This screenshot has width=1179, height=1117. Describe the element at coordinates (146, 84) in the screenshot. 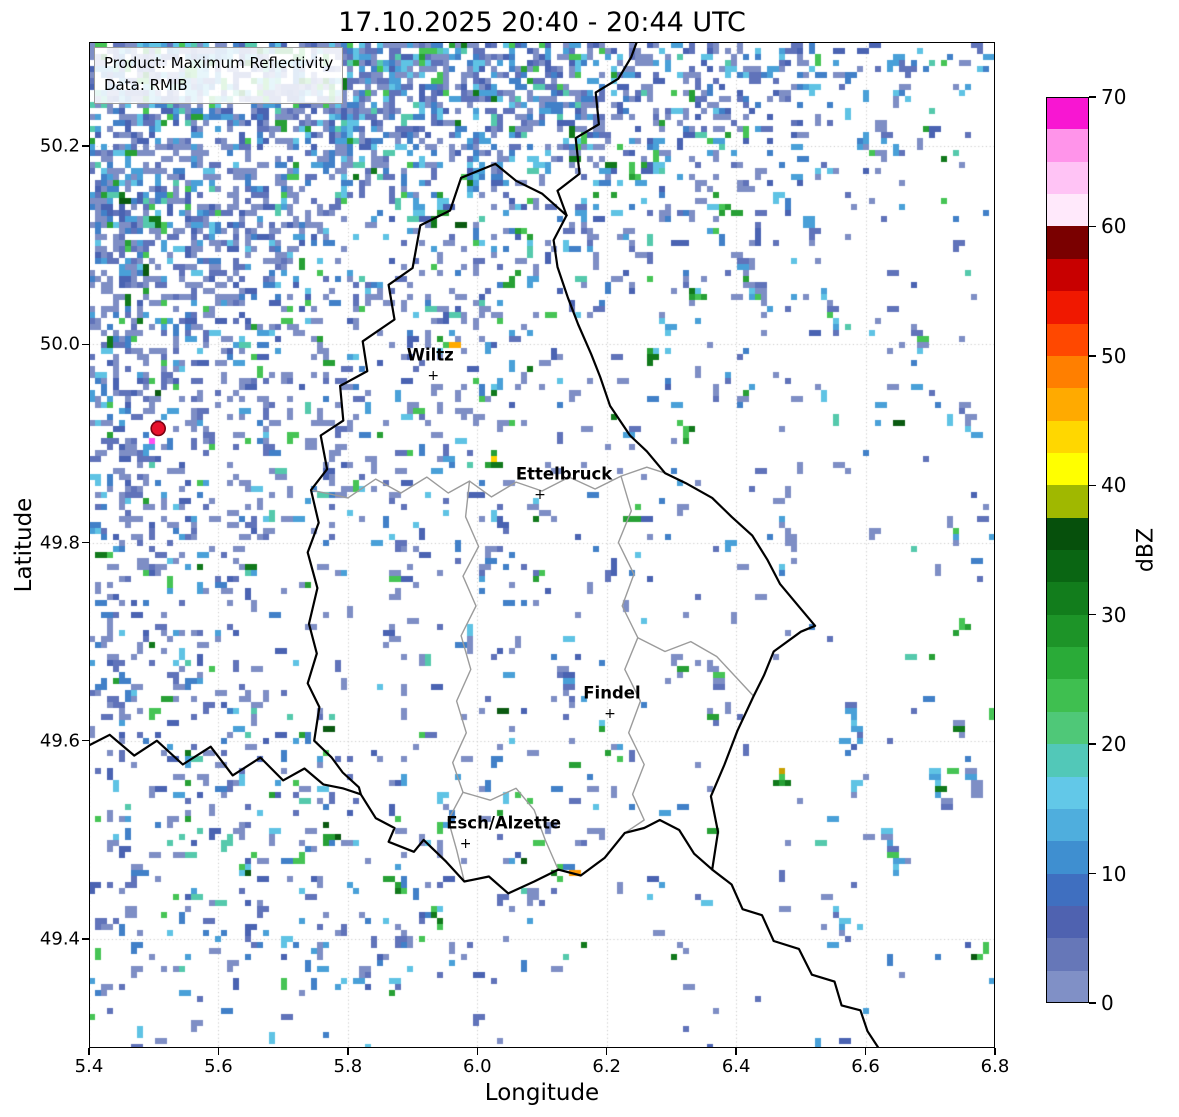

I see `info-data-source-line: Data: RMIB` at that location.